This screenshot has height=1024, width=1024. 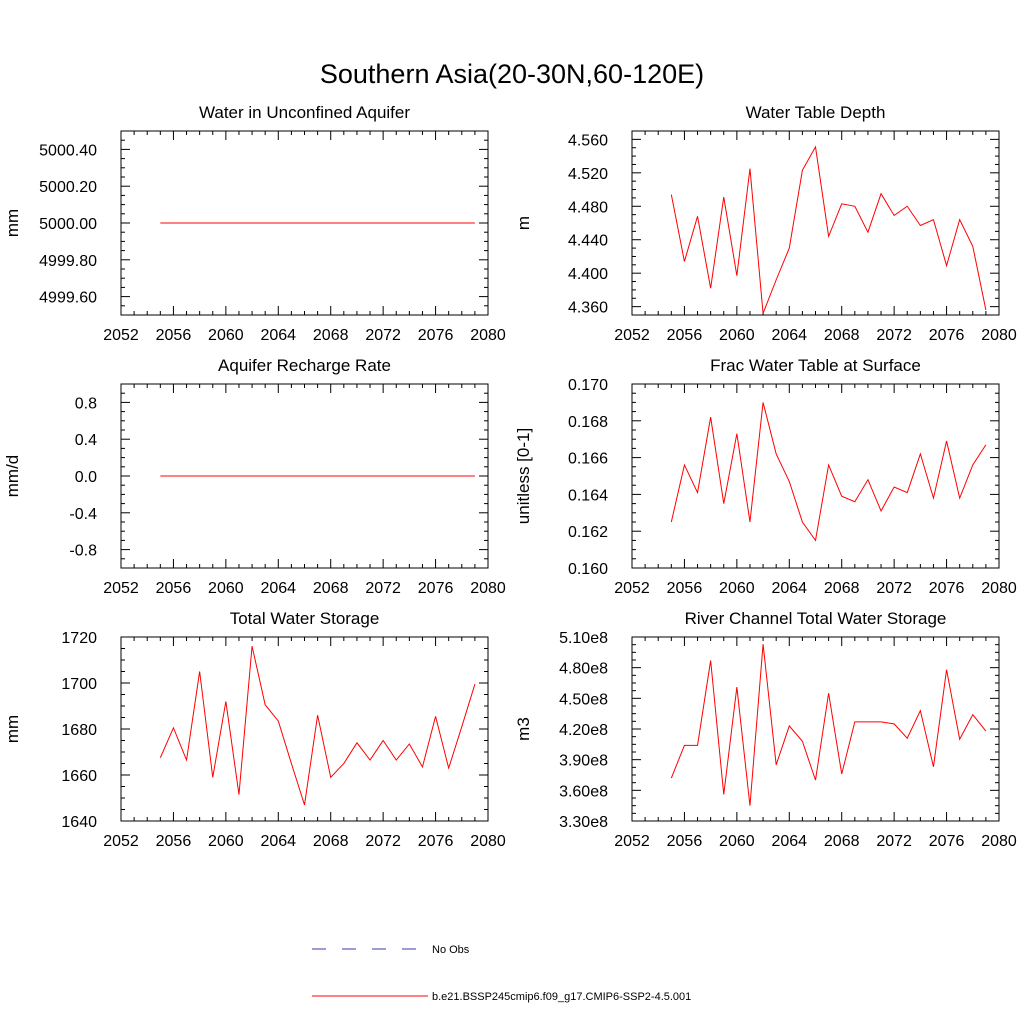 I want to click on y-tick-label: 4.480, so click(x=588, y=207).